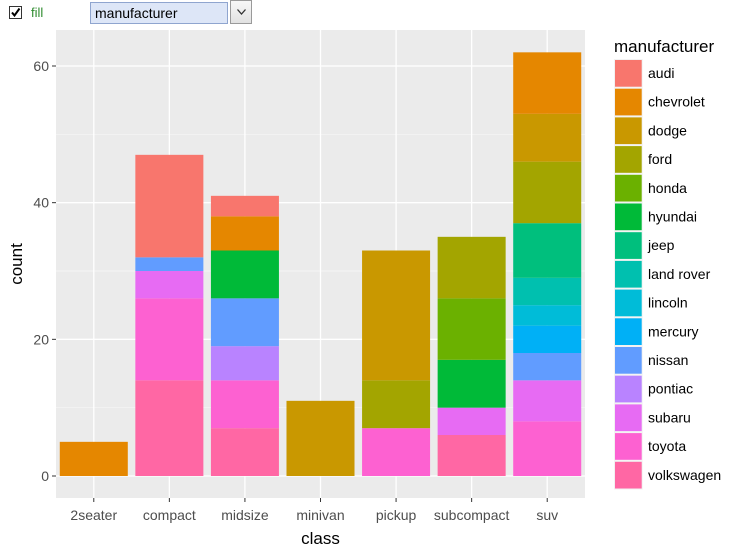 Image resolution: width=739 pixels, height=548 pixels. Describe the element at coordinates (169, 206) in the screenshot. I see `bar-segment-compact-audi` at that location.